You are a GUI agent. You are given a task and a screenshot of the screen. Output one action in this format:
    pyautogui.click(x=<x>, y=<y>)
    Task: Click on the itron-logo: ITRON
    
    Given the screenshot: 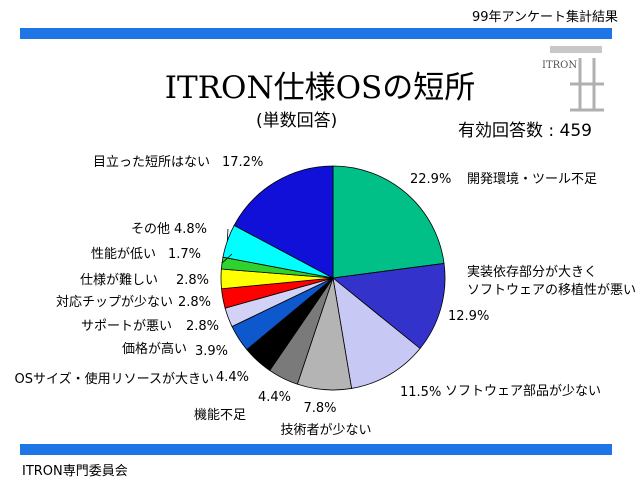 What is the action you would take?
    pyautogui.click(x=573, y=79)
    